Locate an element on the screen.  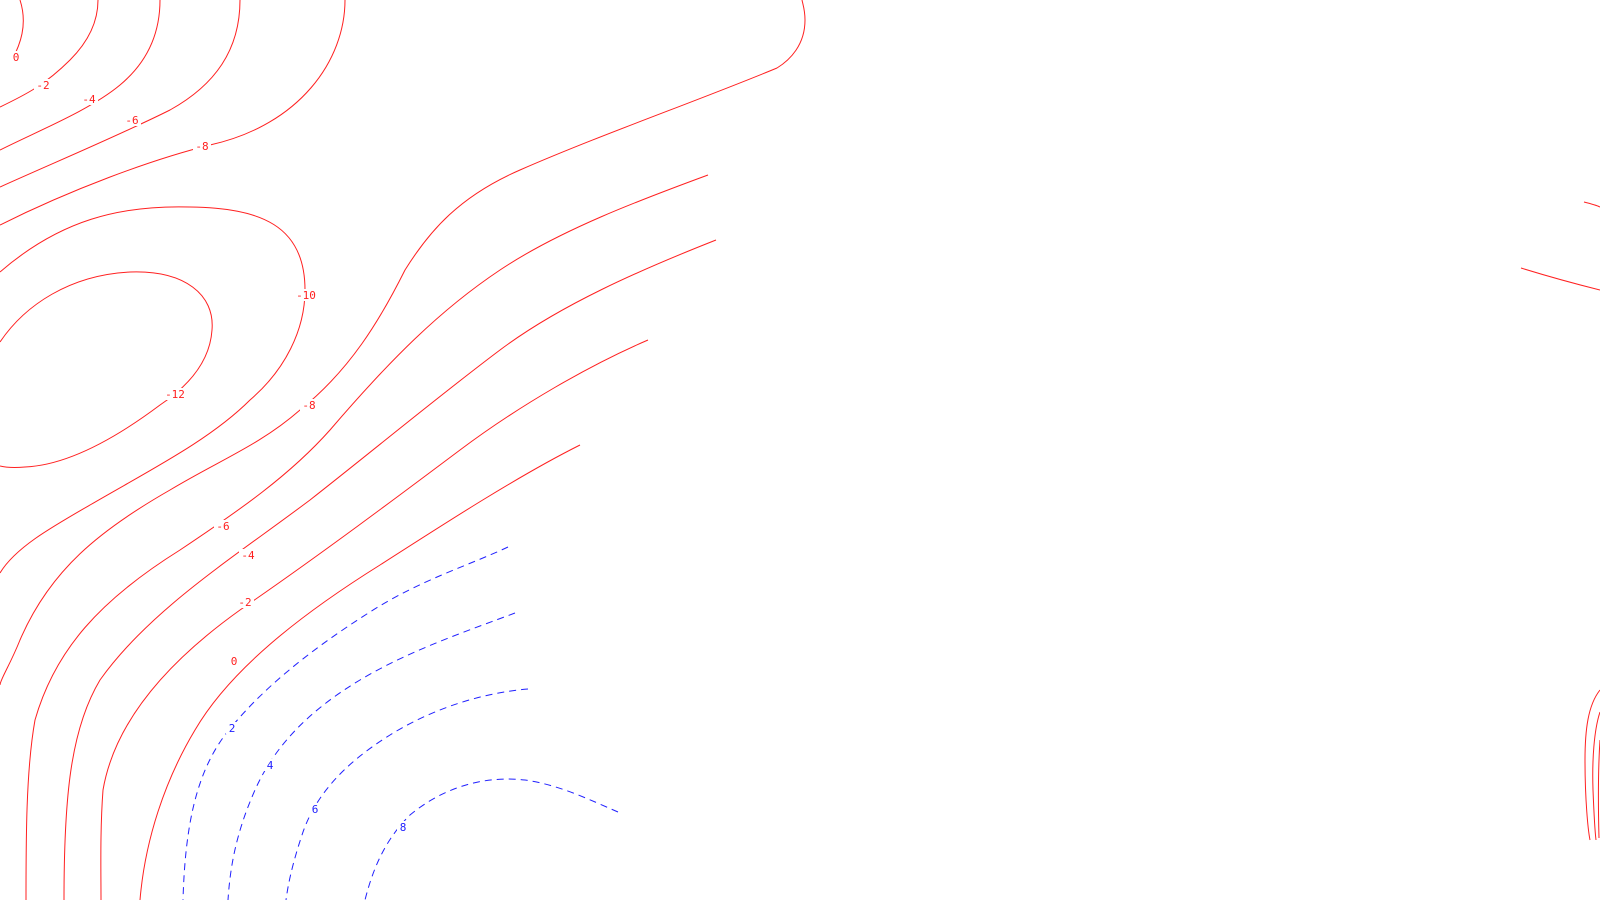
contour-line-minus12 is located at coordinates (106, 369).